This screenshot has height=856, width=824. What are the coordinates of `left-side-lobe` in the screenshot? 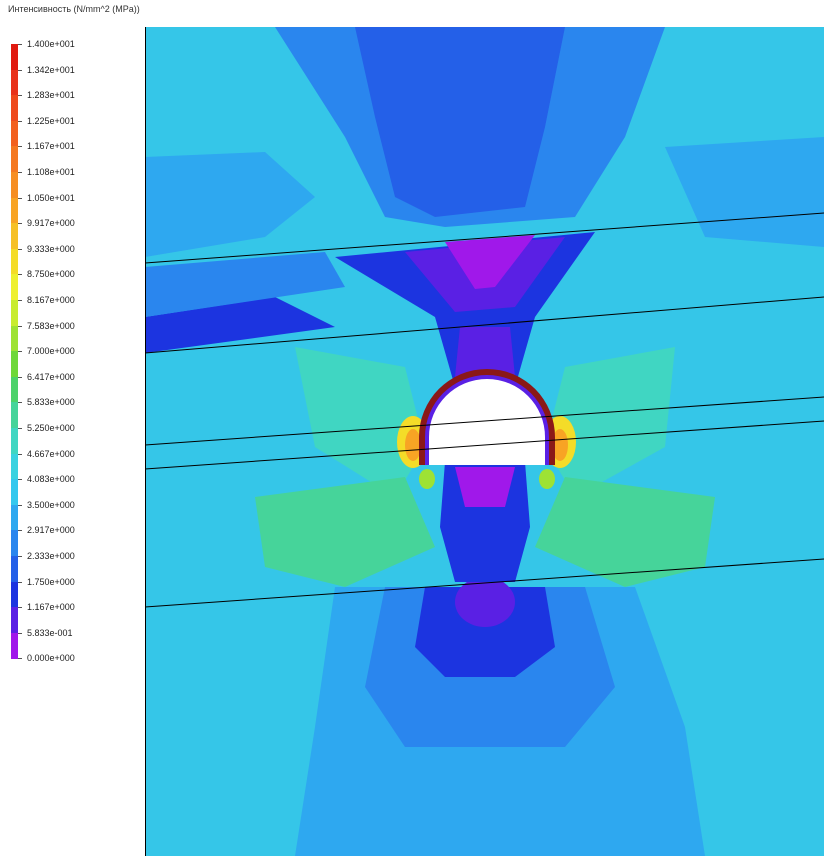 It's located at (360, 422).